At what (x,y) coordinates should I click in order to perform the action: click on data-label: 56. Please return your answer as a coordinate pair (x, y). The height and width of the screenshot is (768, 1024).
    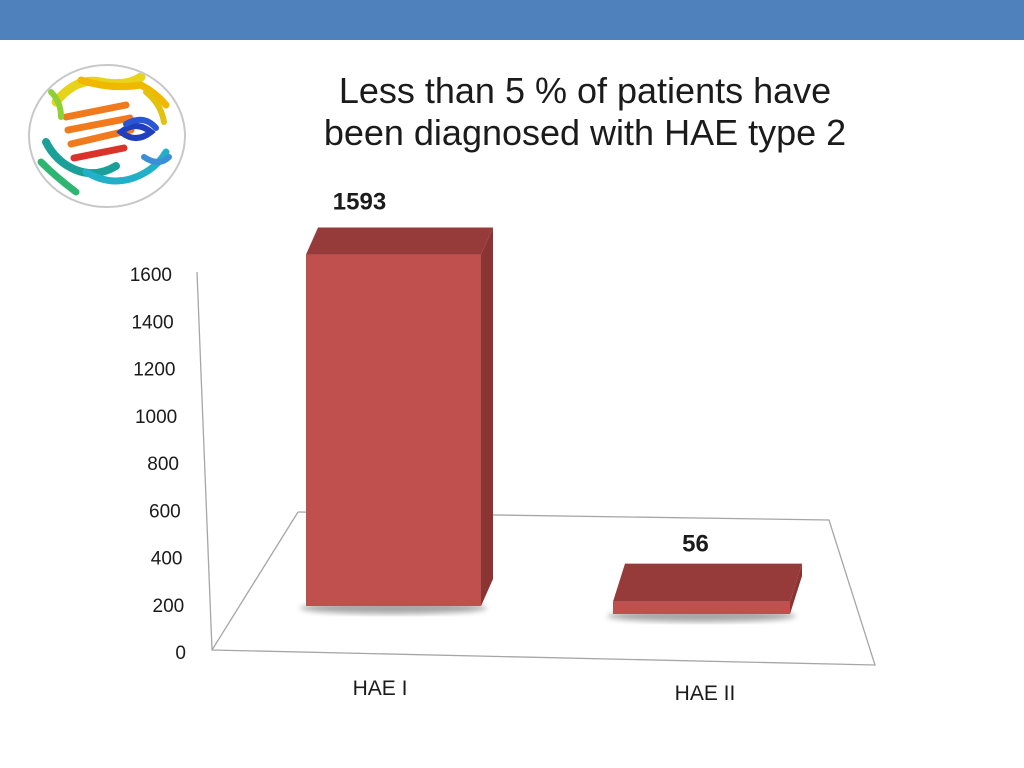
    Looking at the image, I should click on (695, 544).